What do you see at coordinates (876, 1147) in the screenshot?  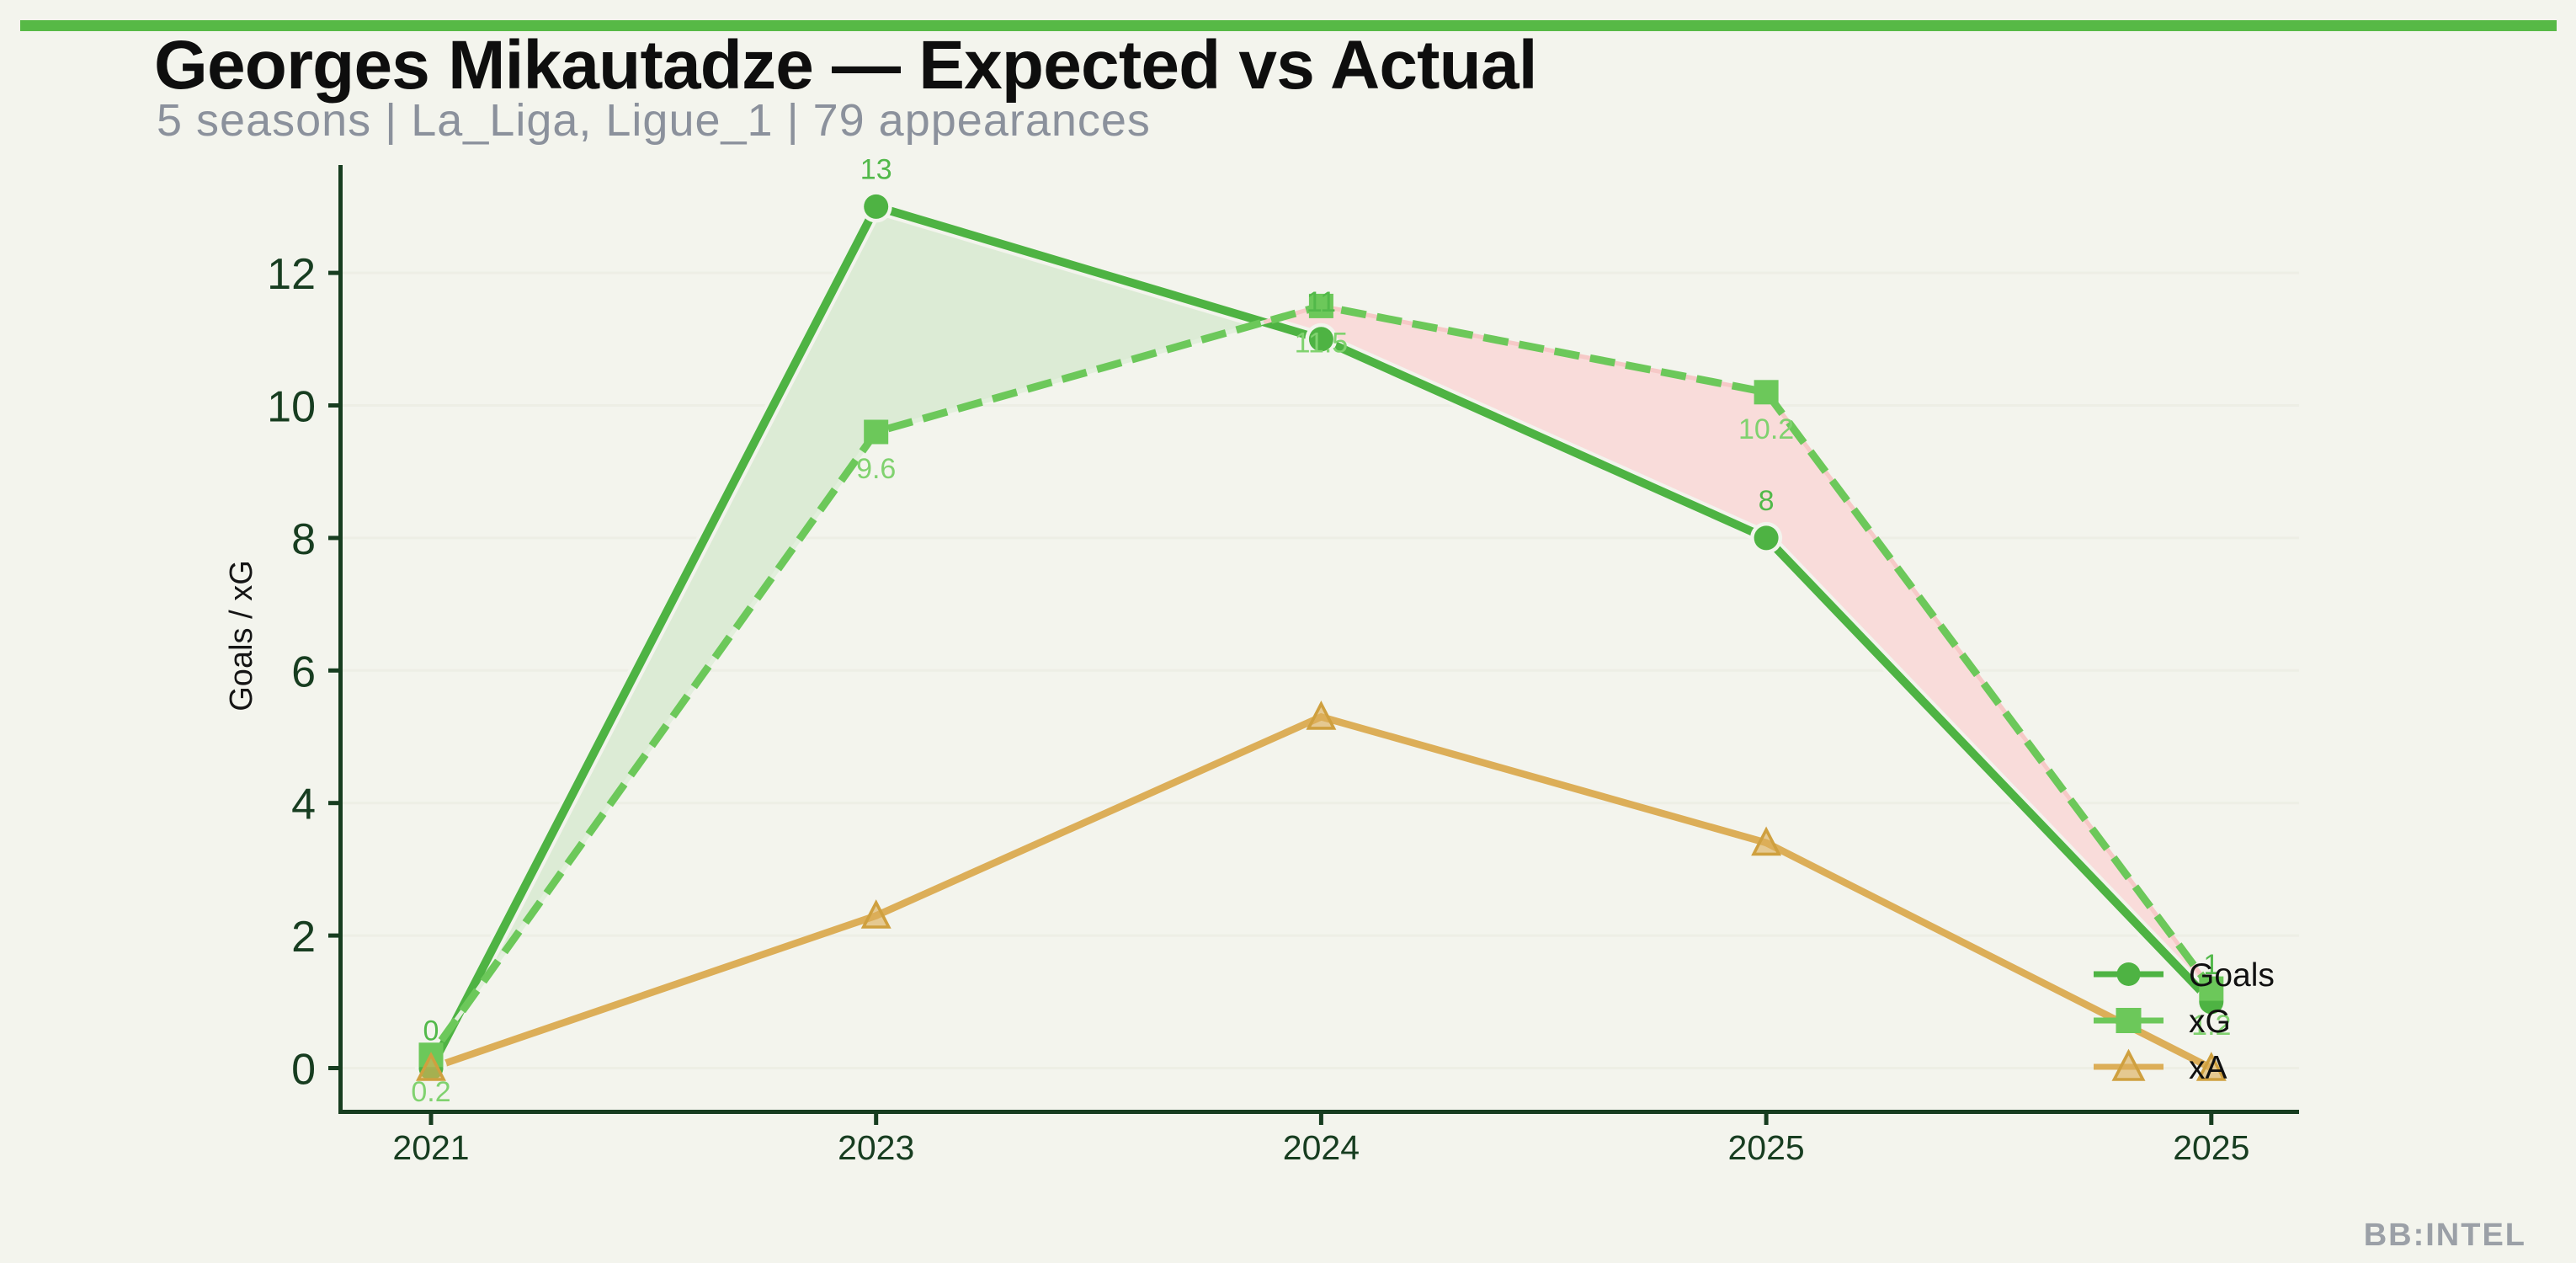 I see `svg-text: 2023` at bounding box center [876, 1147].